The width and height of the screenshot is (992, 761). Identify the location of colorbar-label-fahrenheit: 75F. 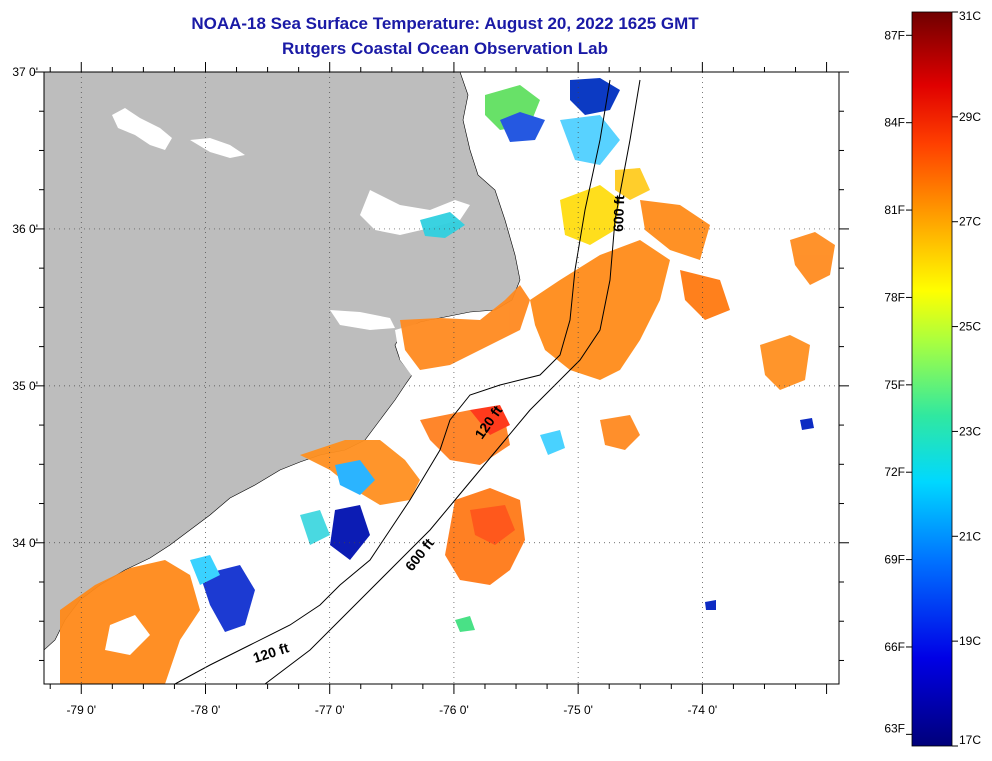
(894, 385).